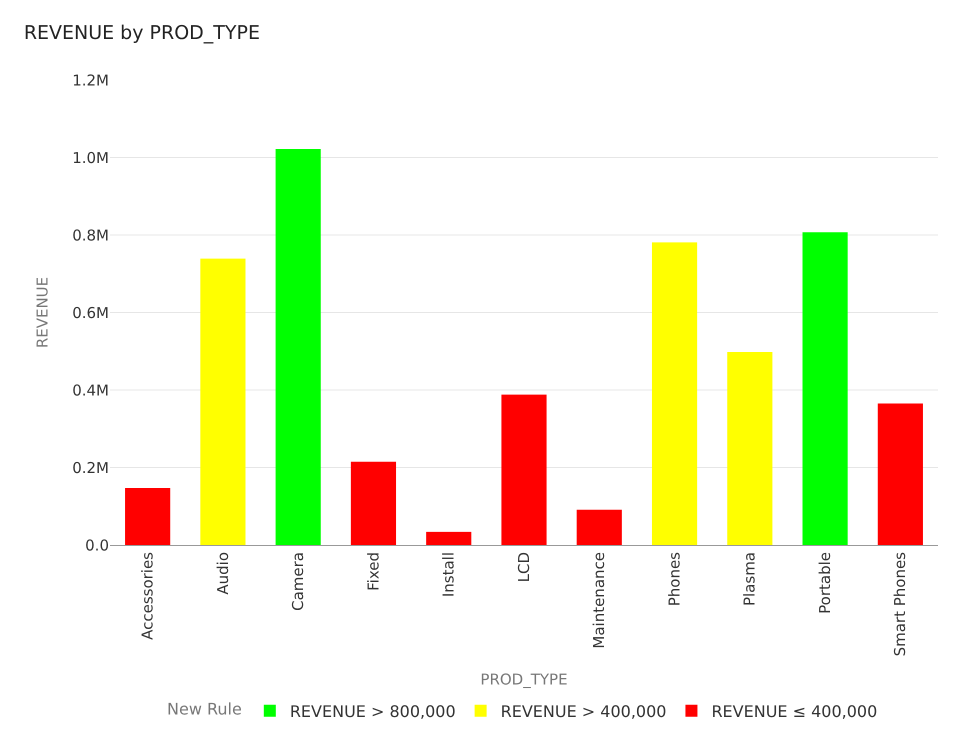 The width and height of the screenshot is (953, 740). Describe the element at coordinates (523, 567) in the screenshot. I see `x-tick-label: LCD` at that location.